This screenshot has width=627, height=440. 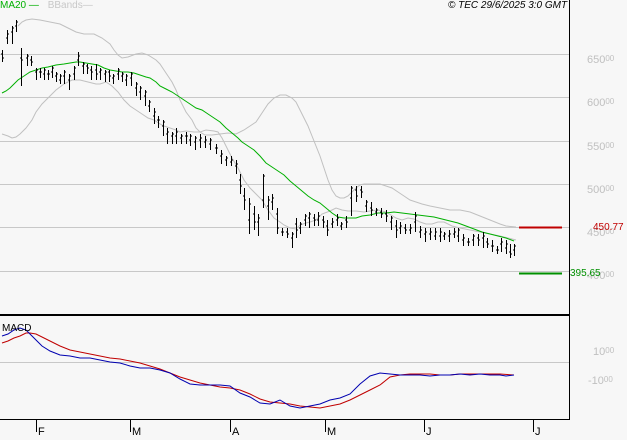 I want to click on y-label-400: 40000, so click(x=600, y=276).